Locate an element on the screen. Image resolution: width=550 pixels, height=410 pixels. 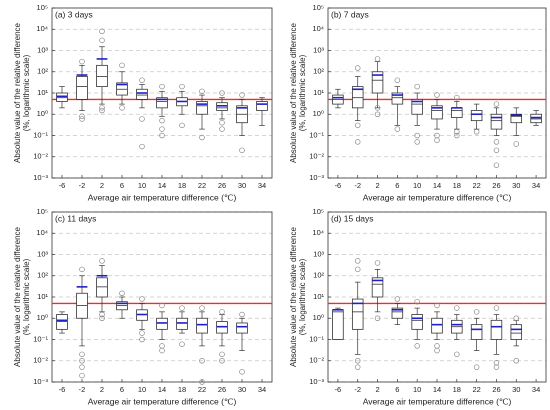
x-axis-label: Average air temperature difference (℃) is located at coordinates (162, 197).